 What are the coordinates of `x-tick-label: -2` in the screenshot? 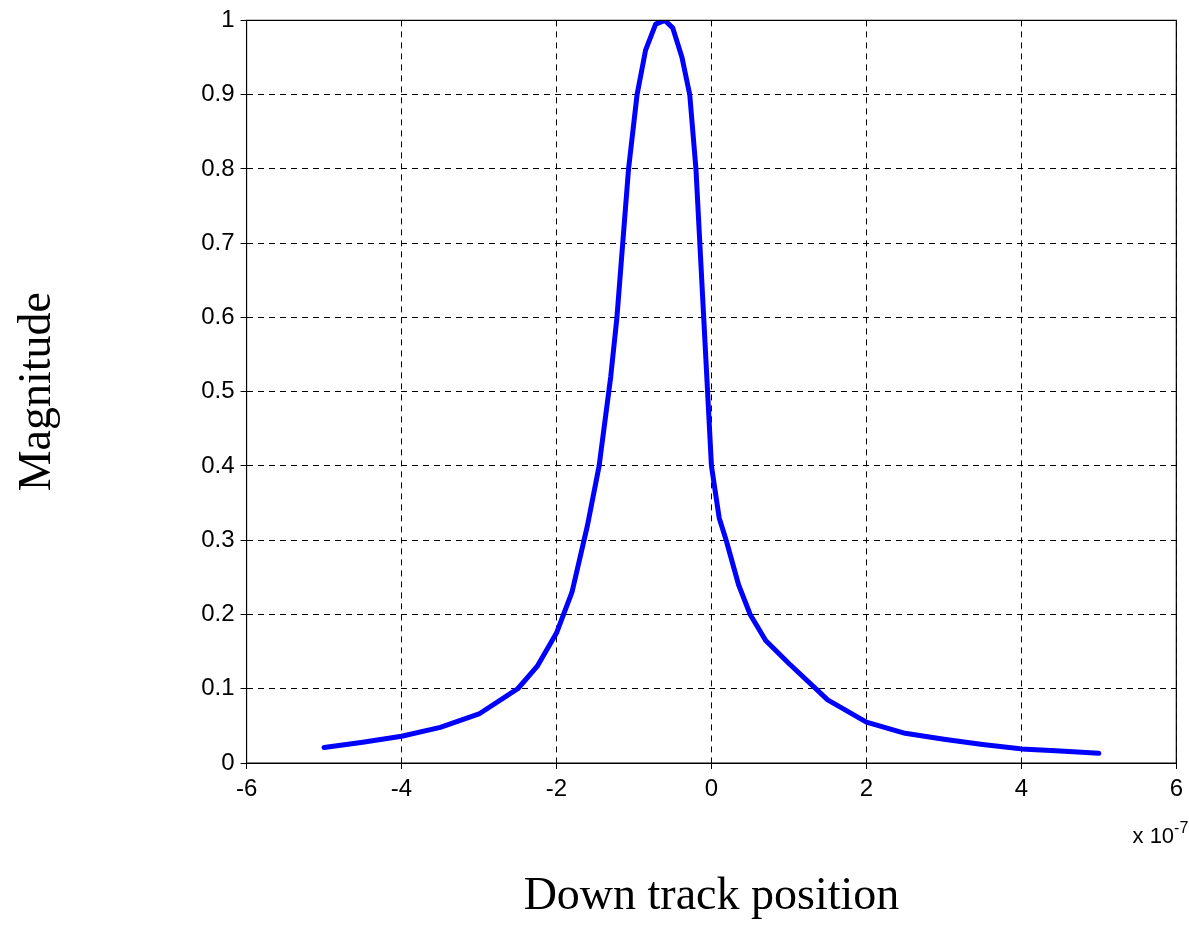 It's located at (556, 788).